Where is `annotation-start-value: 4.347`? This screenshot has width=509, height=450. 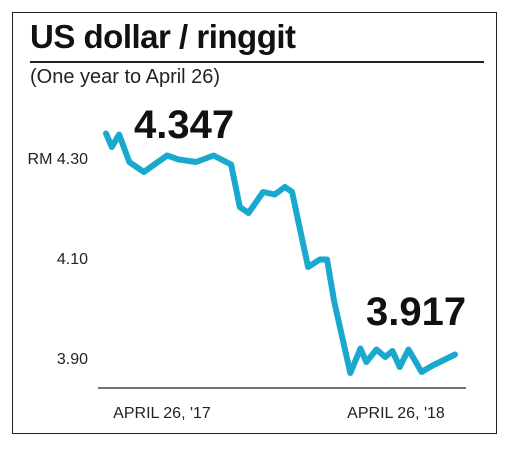 annotation-start-value: 4.347 is located at coordinates (184, 125).